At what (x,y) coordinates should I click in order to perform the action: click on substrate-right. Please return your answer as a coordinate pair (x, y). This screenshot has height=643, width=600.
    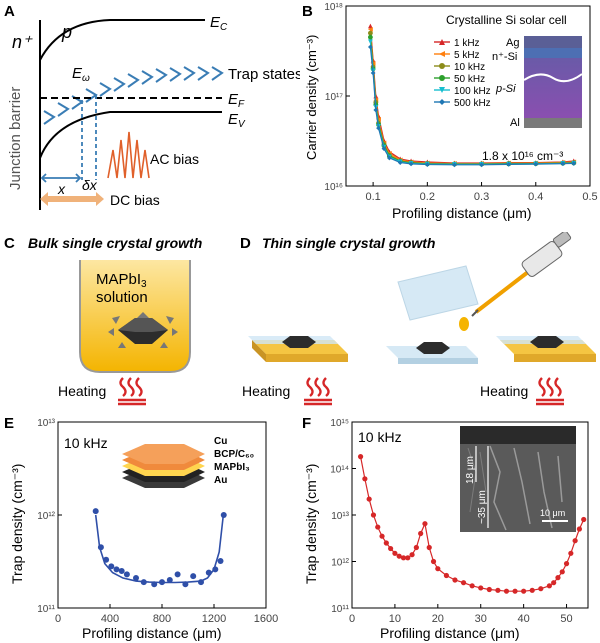
    Looking at the image, I should click on (546, 349).